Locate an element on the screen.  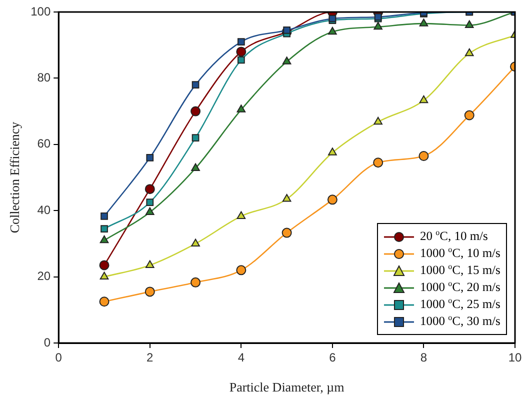
y-tick-label: 20 is located at coordinates (44, 276).